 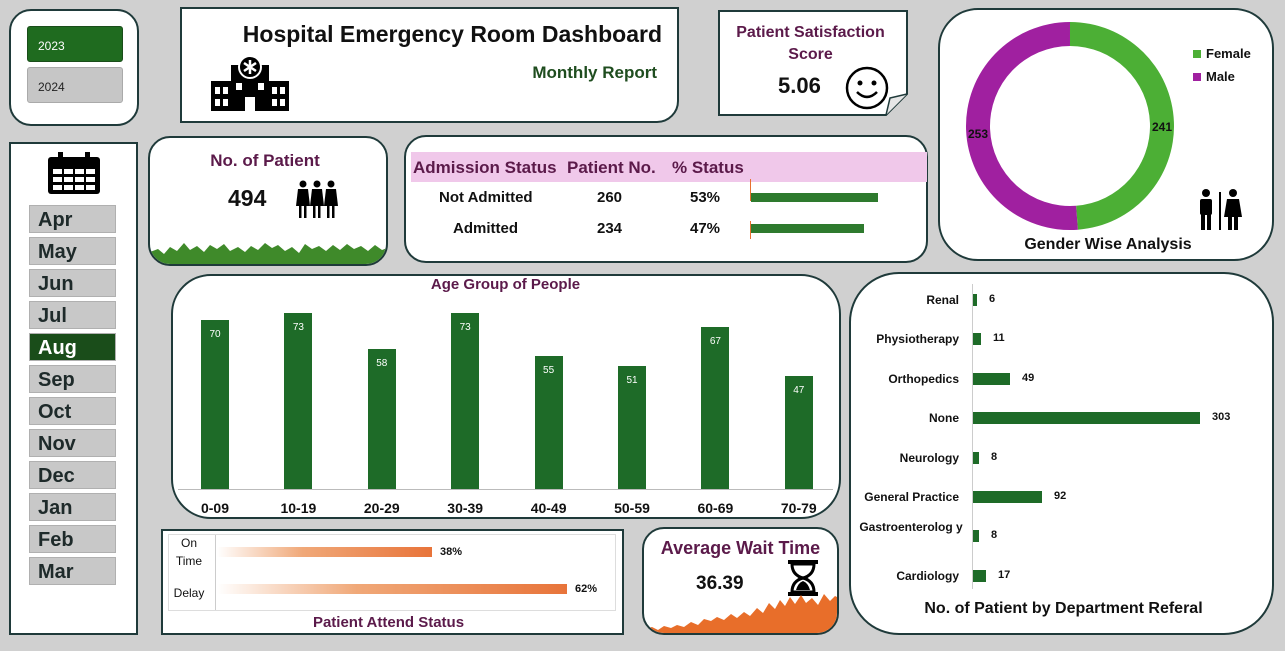 What do you see at coordinates (72, 475) in the screenshot?
I see `month-button-dec: Dec` at bounding box center [72, 475].